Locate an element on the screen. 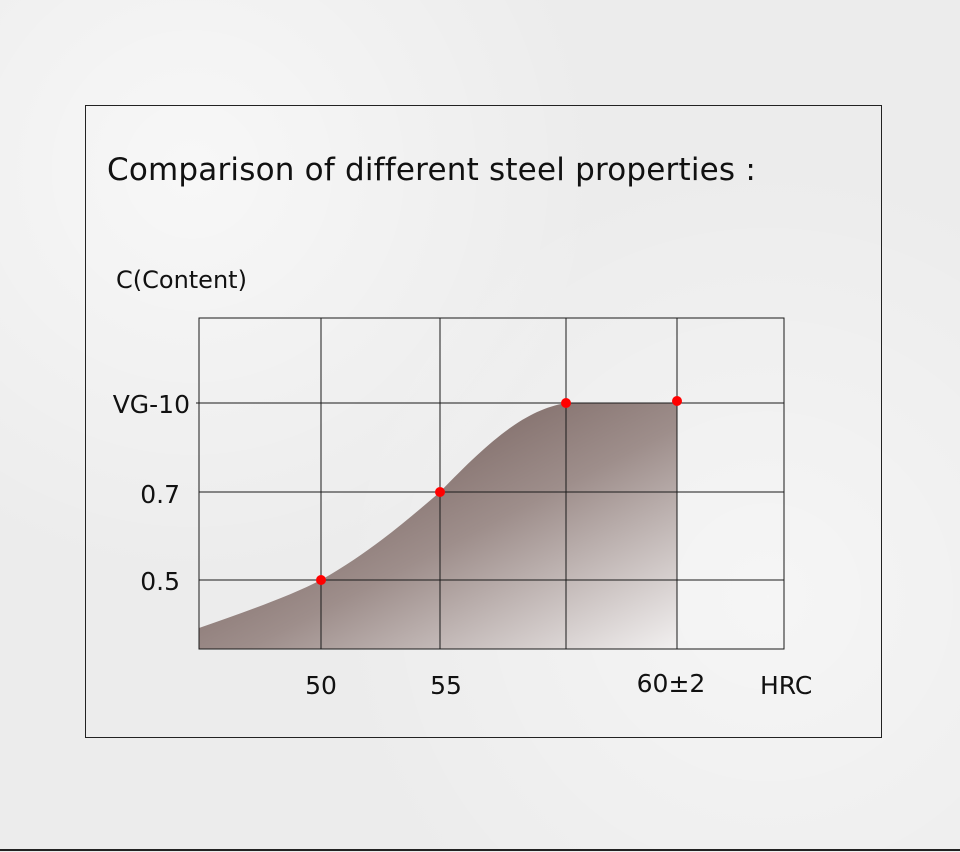 This screenshot has width=960, height=852. x-tick-label: 55 is located at coordinates (446, 685).